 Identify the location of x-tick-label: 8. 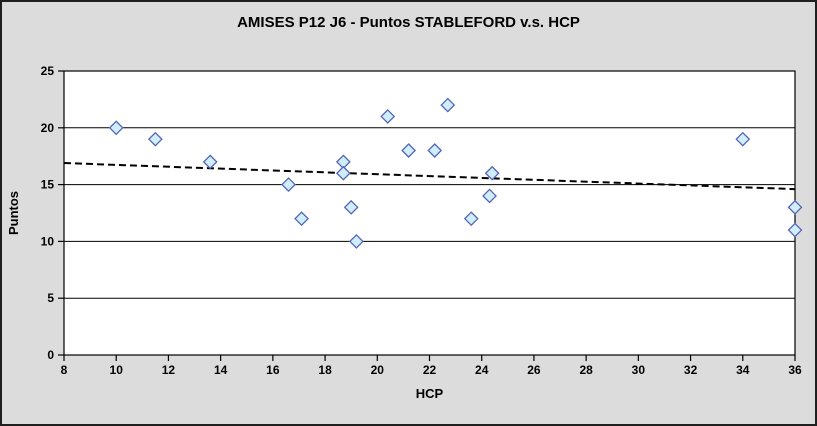
(64, 370).